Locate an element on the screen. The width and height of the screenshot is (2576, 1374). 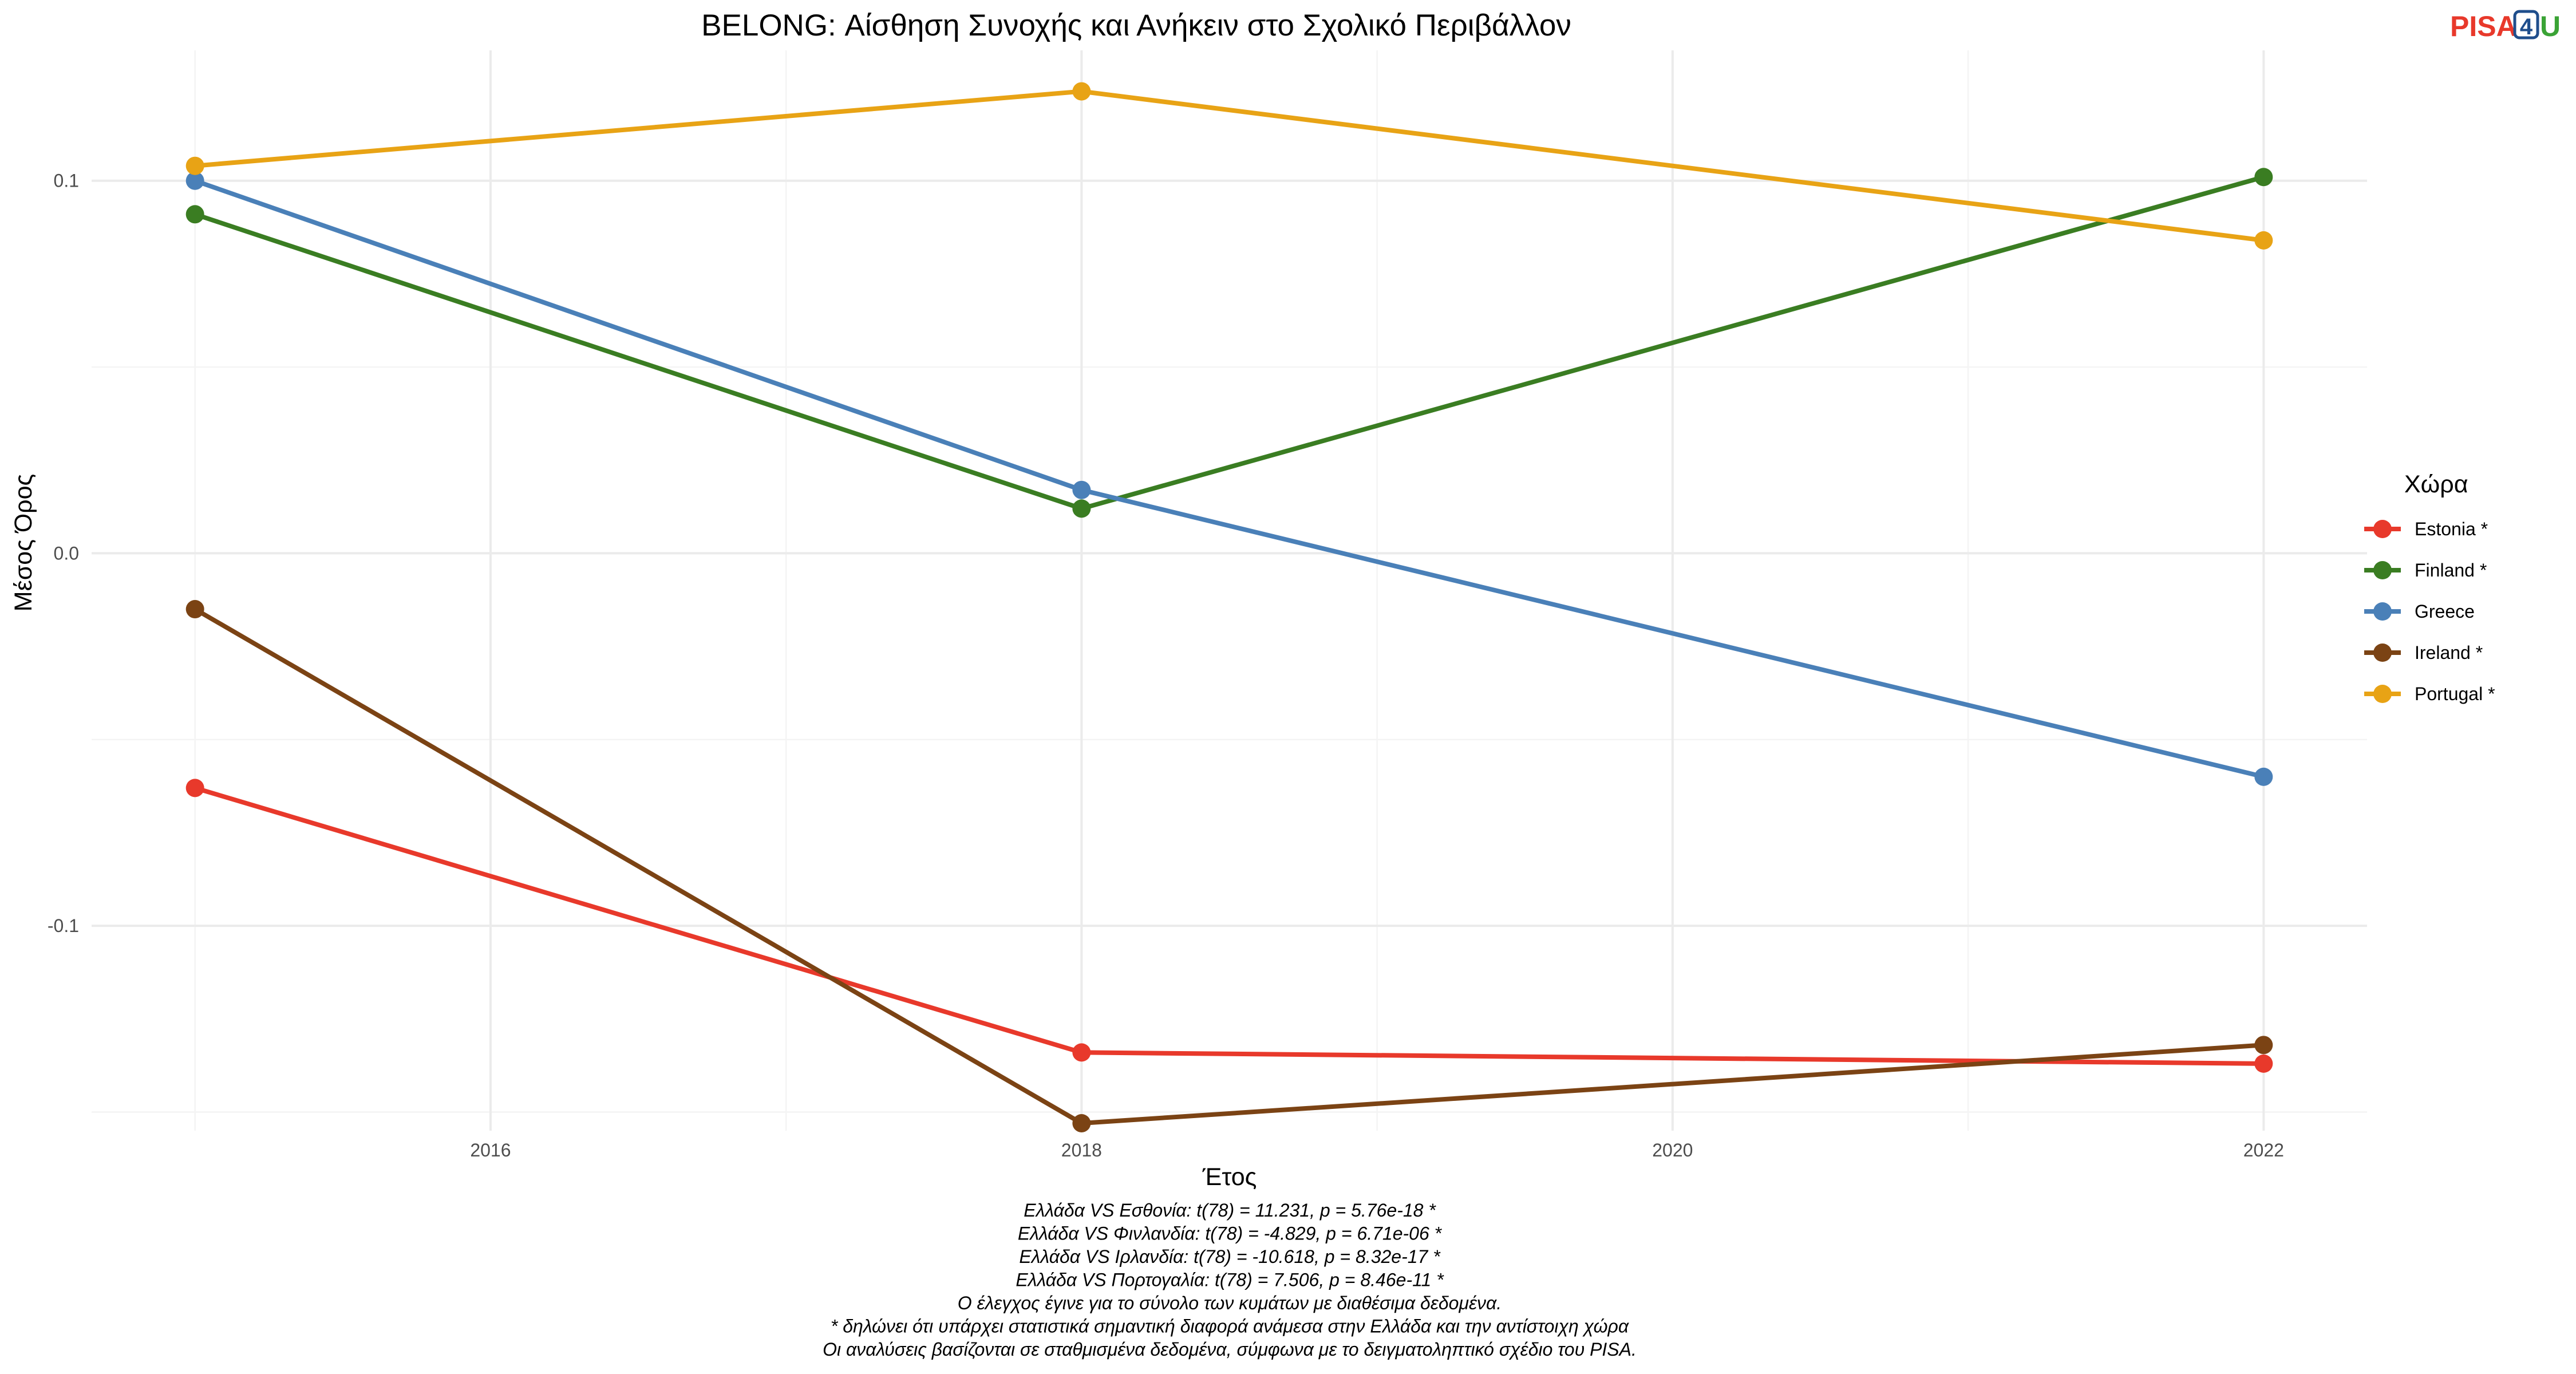
y-tick-label: -0.1 is located at coordinates (63, 926).